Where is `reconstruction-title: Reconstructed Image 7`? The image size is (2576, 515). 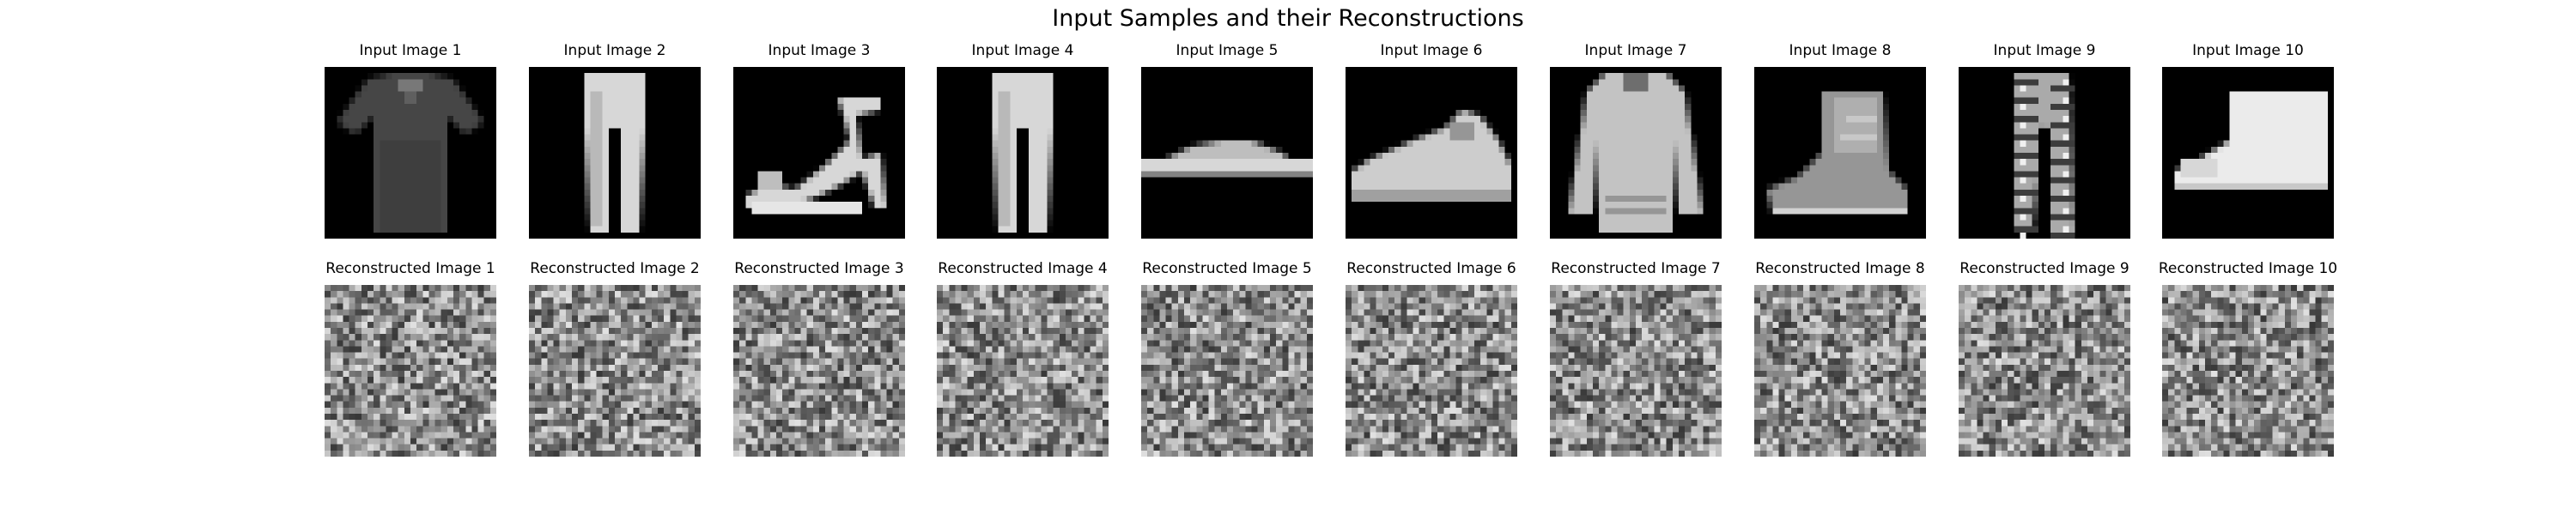 reconstruction-title: Reconstructed Image 7 is located at coordinates (1636, 268).